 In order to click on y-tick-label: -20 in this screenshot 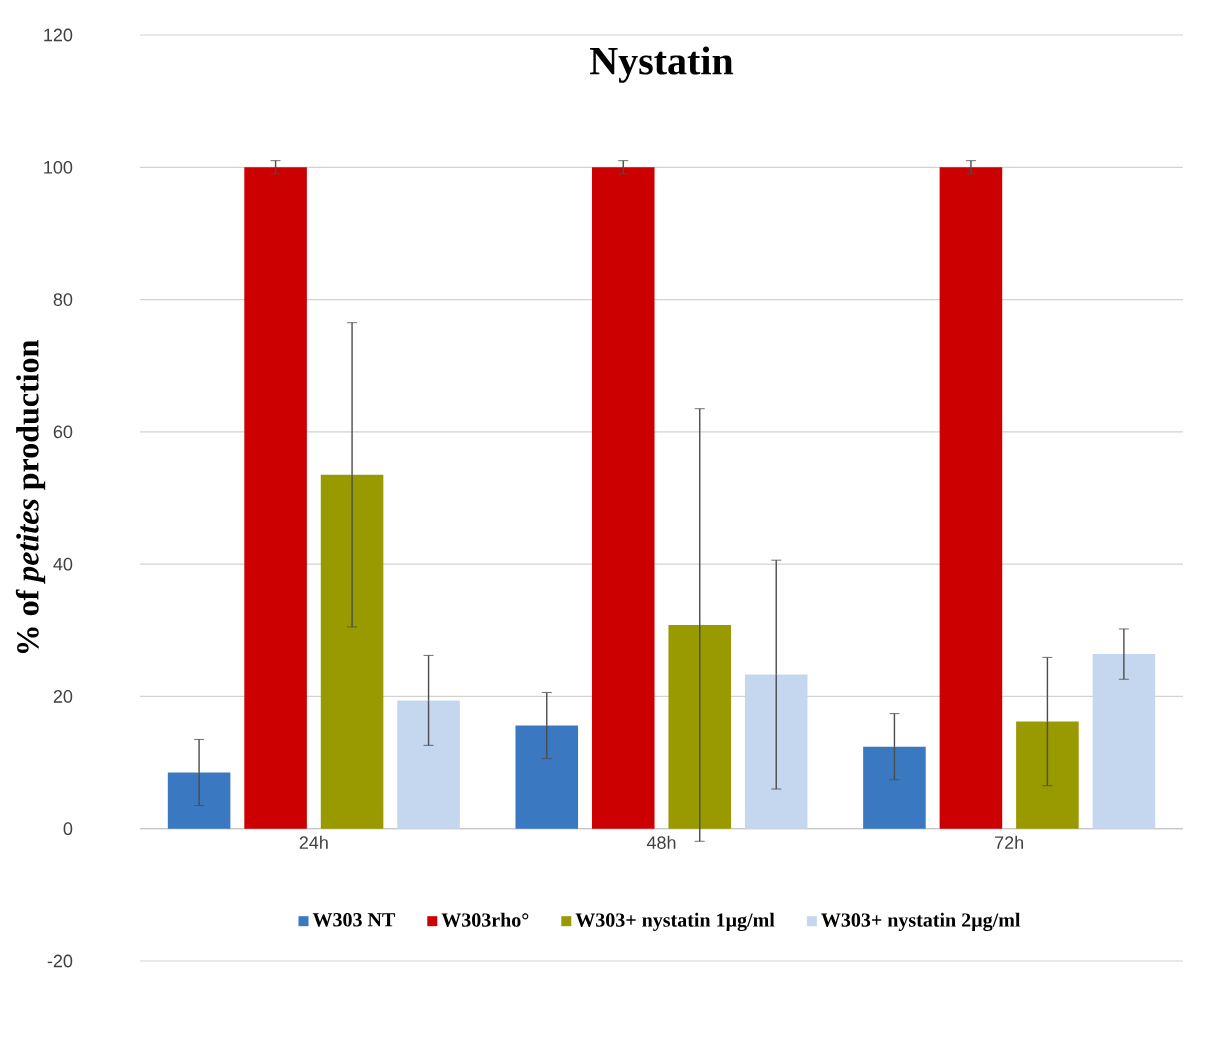, I will do `click(60, 961)`.